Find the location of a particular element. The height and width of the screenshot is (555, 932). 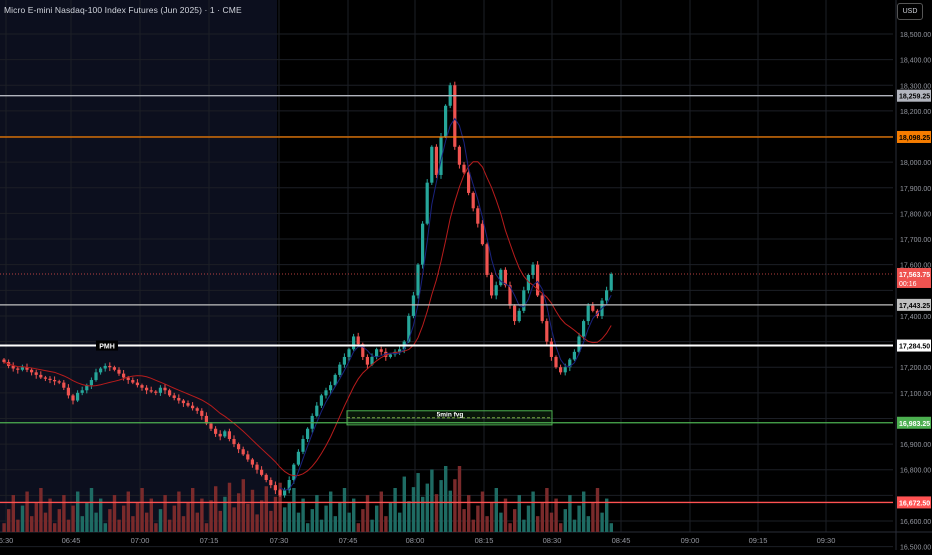

currency-button: USD is located at coordinates (910, 11).